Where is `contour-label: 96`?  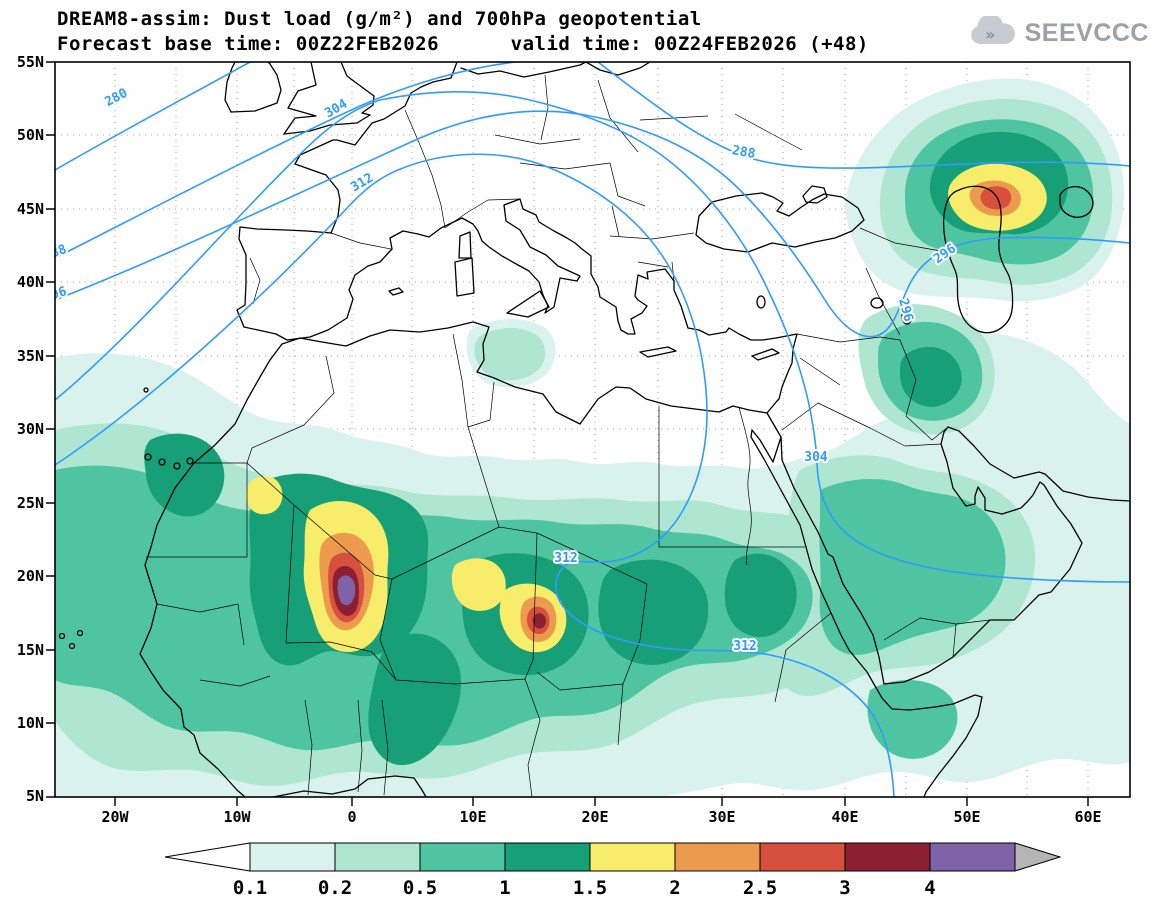 contour-label: 96 is located at coordinates (59, 293).